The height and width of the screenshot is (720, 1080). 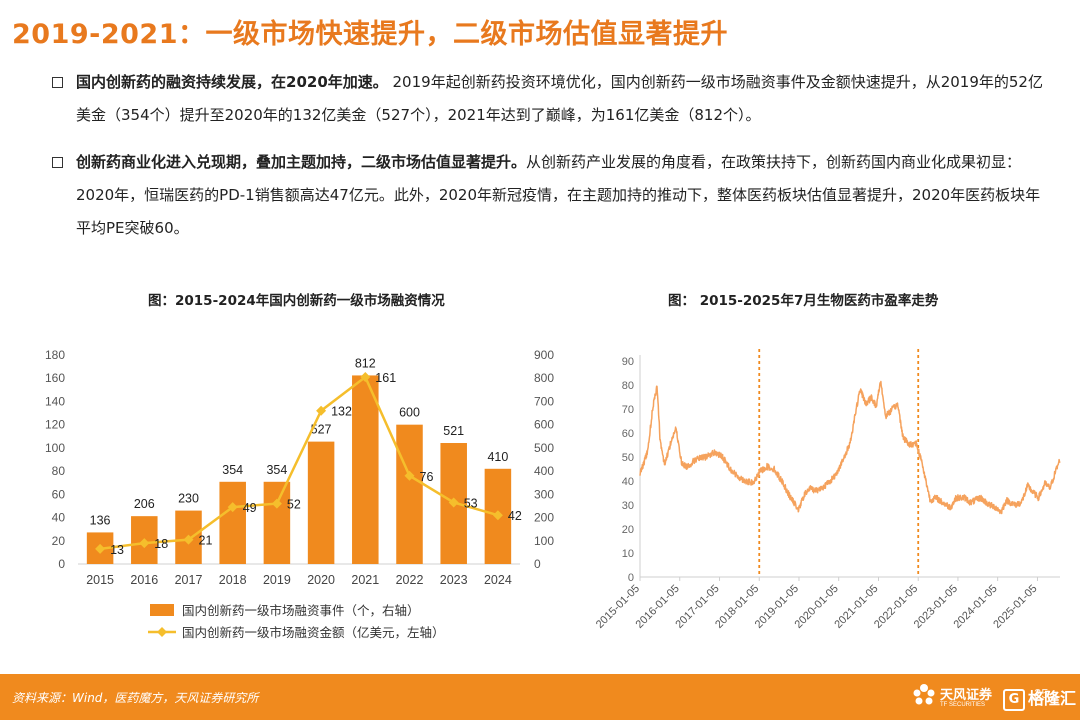 I want to click on y-left-tick-label: 20, so click(x=59, y=541).